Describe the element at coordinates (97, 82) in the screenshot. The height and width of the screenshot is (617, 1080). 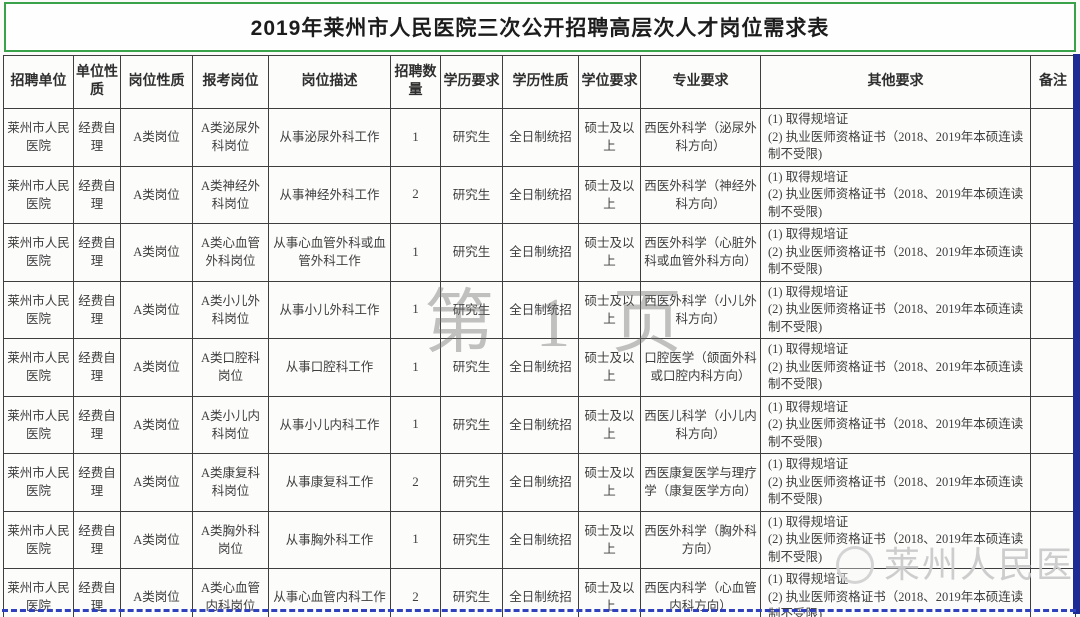
I see `column-header-unit_nature: 单位性质` at that location.